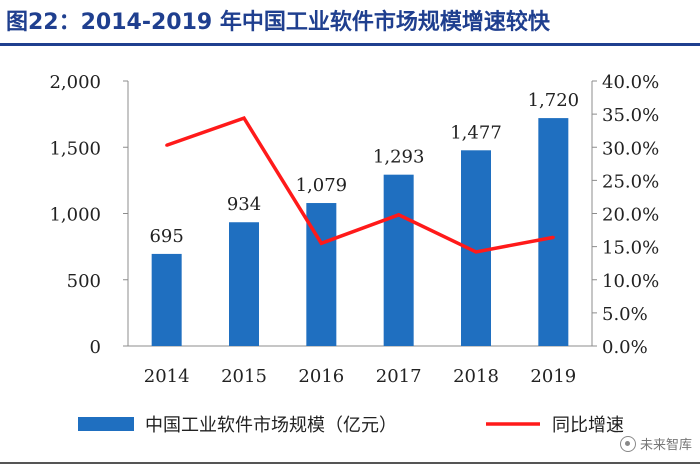 The width and height of the screenshot is (700, 467). What do you see at coordinates (75, 215) in the screenshot?
I see `y-left-tick-label: 1,000` at bounding box center [75, 215].